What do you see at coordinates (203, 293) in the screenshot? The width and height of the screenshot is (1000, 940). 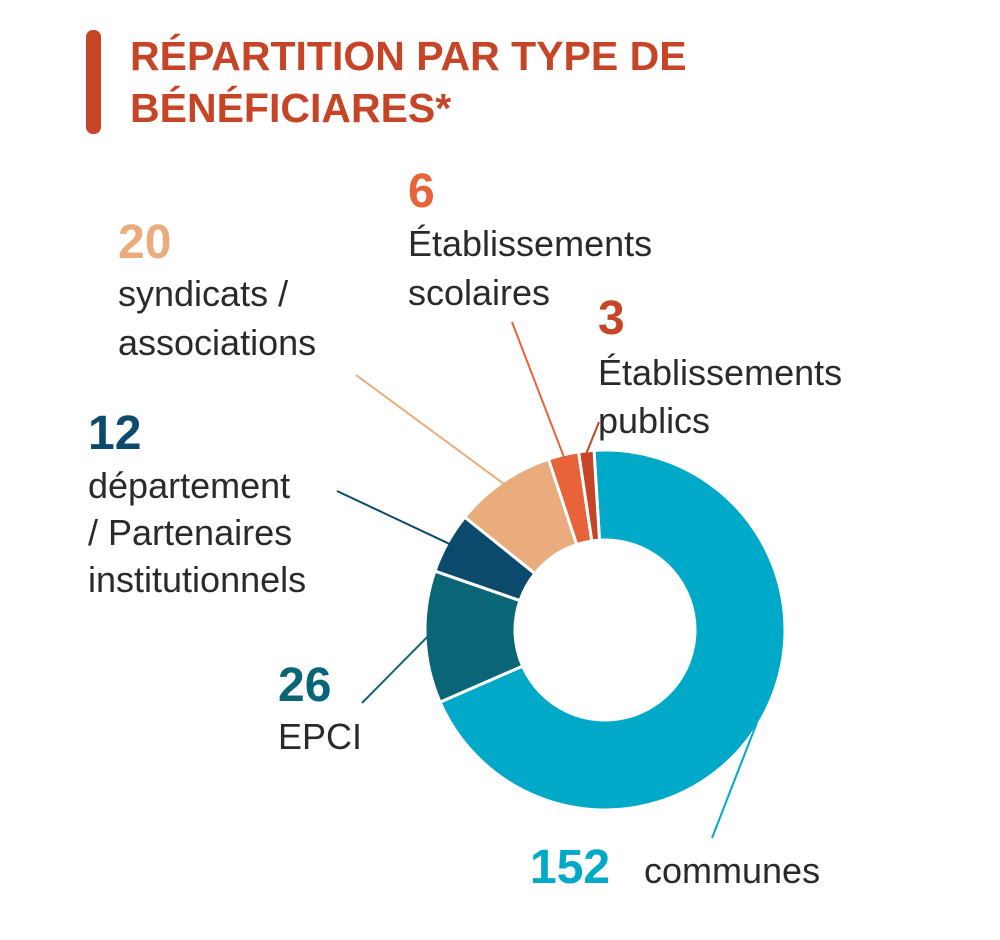 I see `data-label-name-syndicats-line-1: syndicats /` at bounding box center [203, 293].